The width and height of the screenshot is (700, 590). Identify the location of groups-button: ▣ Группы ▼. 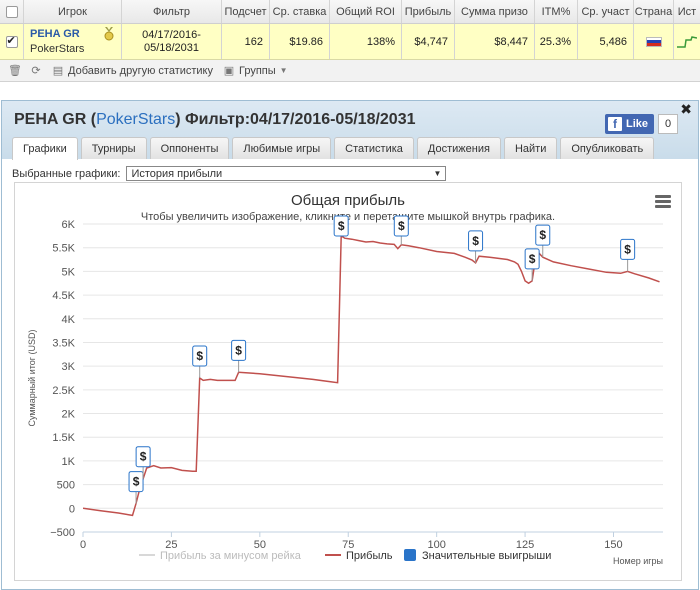
(255, 71).